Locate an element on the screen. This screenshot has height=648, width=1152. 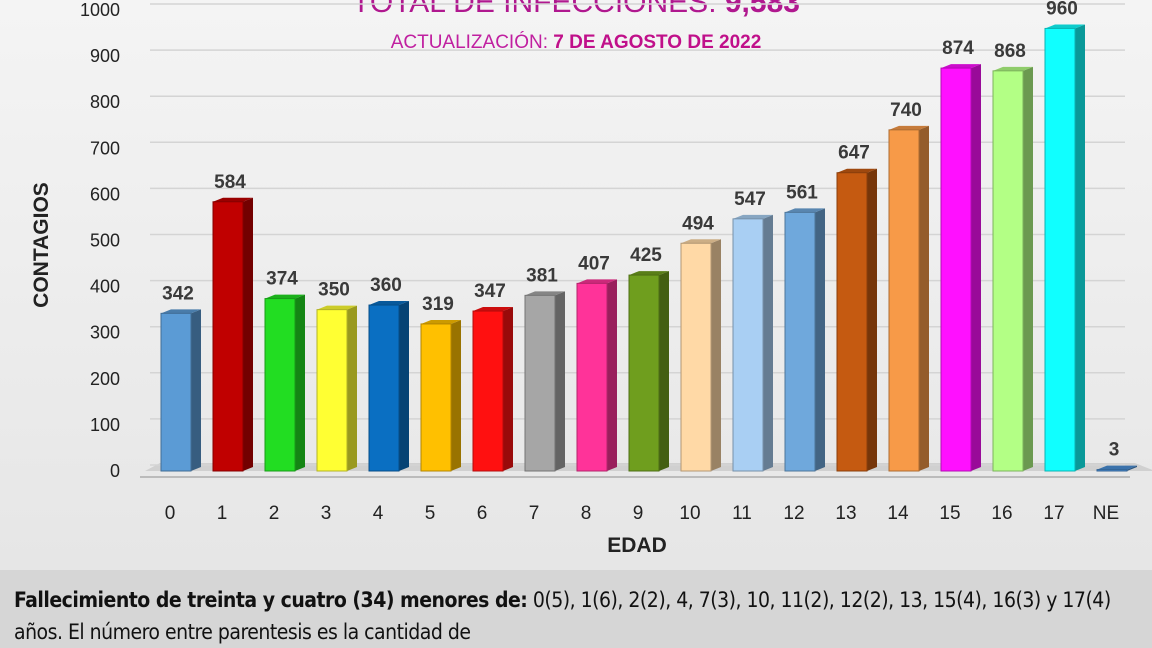
x-tick-label: 17 is located at coordinates (1053, 513).